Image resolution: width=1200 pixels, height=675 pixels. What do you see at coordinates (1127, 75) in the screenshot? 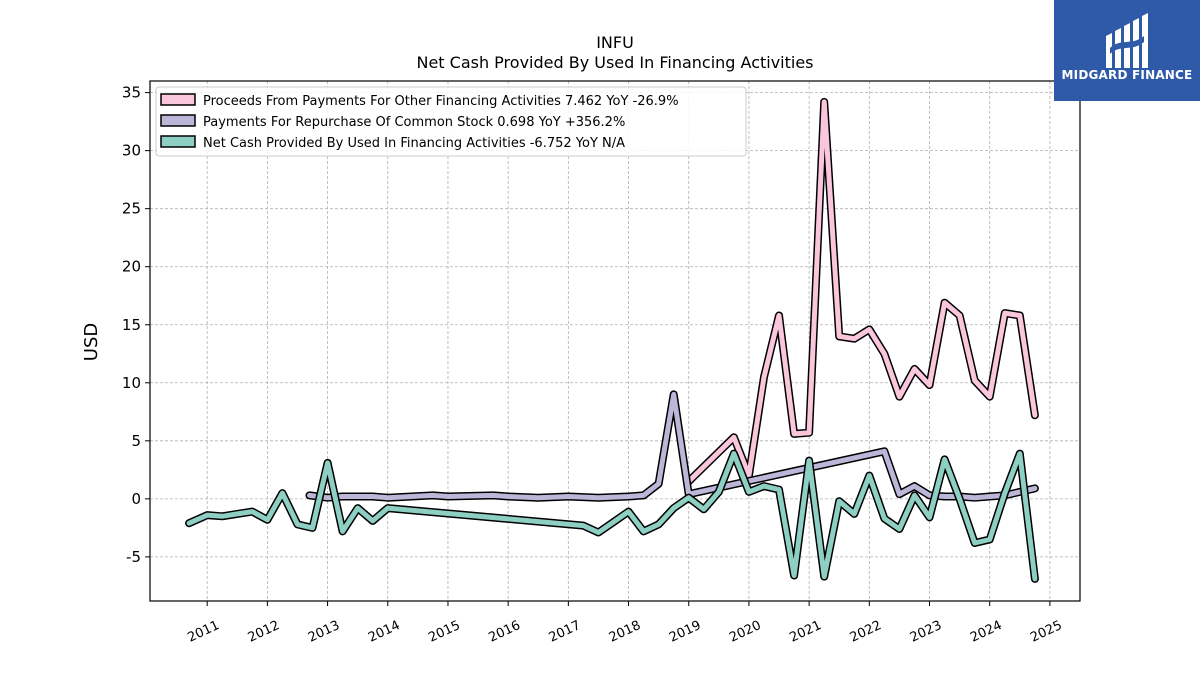
I see `logo-text: MIDGARD FINANCE` at bounding box center [1127, 75].